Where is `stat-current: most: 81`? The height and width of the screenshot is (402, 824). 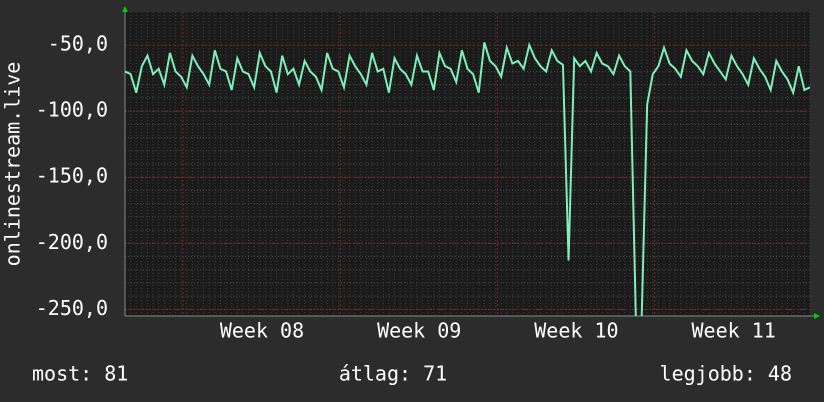
stat-current: most: 81 is located at coordinates (80, 374).